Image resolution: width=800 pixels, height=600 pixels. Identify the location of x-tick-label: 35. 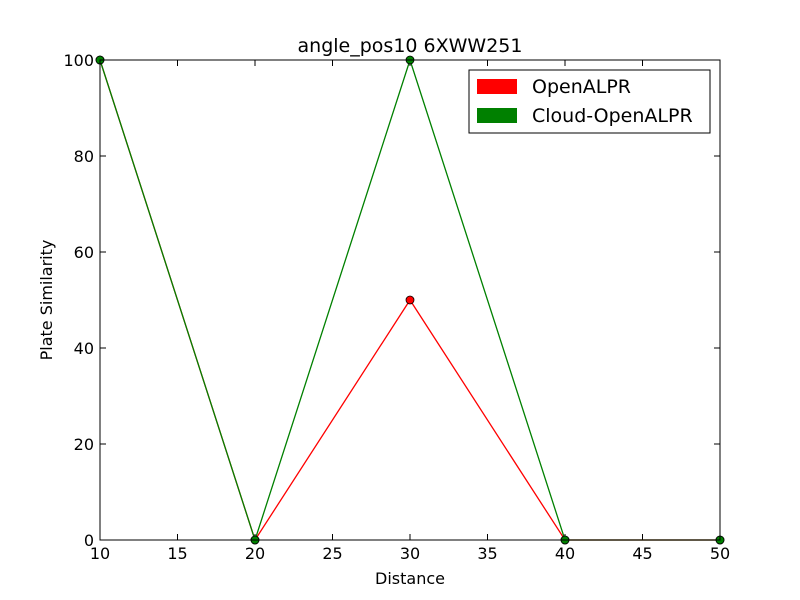
(487, 553).